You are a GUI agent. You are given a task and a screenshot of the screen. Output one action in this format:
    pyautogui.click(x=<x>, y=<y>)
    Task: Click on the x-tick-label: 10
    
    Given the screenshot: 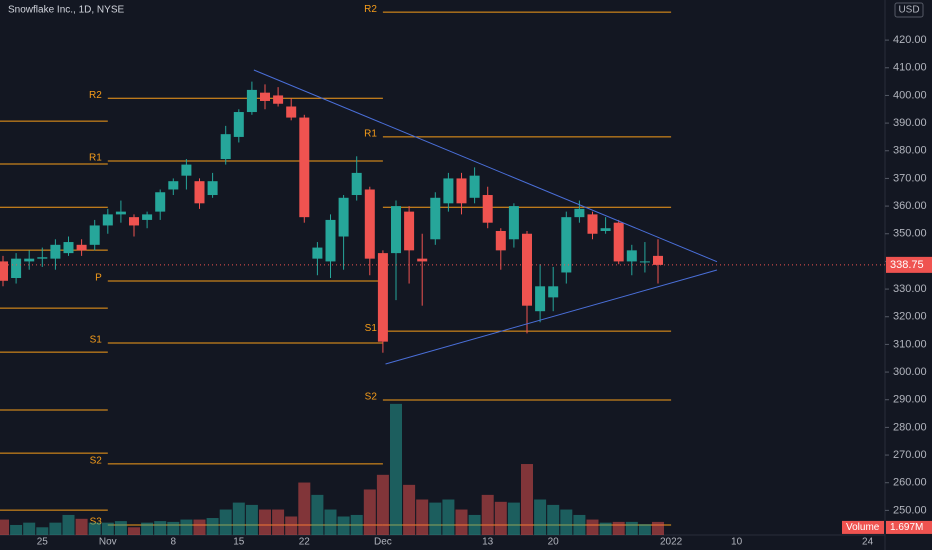 What is the action you would take?
    pyautogui.click(x=737, y=542)
    